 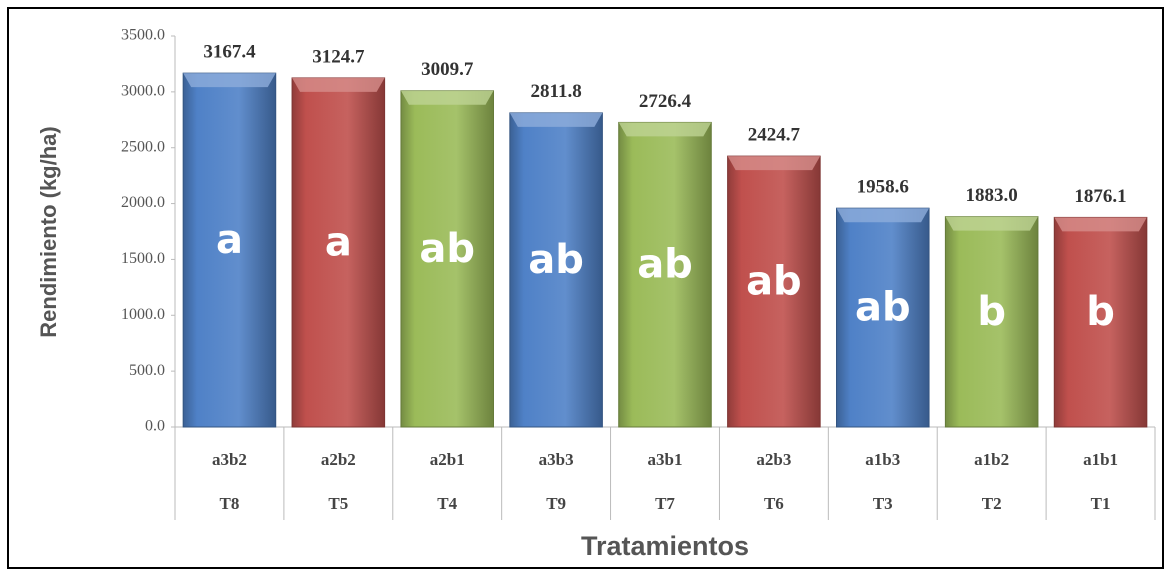 What do you see at coordinates (447, 69) in the screenshot?
I see `value-label: 3009.7` at bounding box center [447, 69].